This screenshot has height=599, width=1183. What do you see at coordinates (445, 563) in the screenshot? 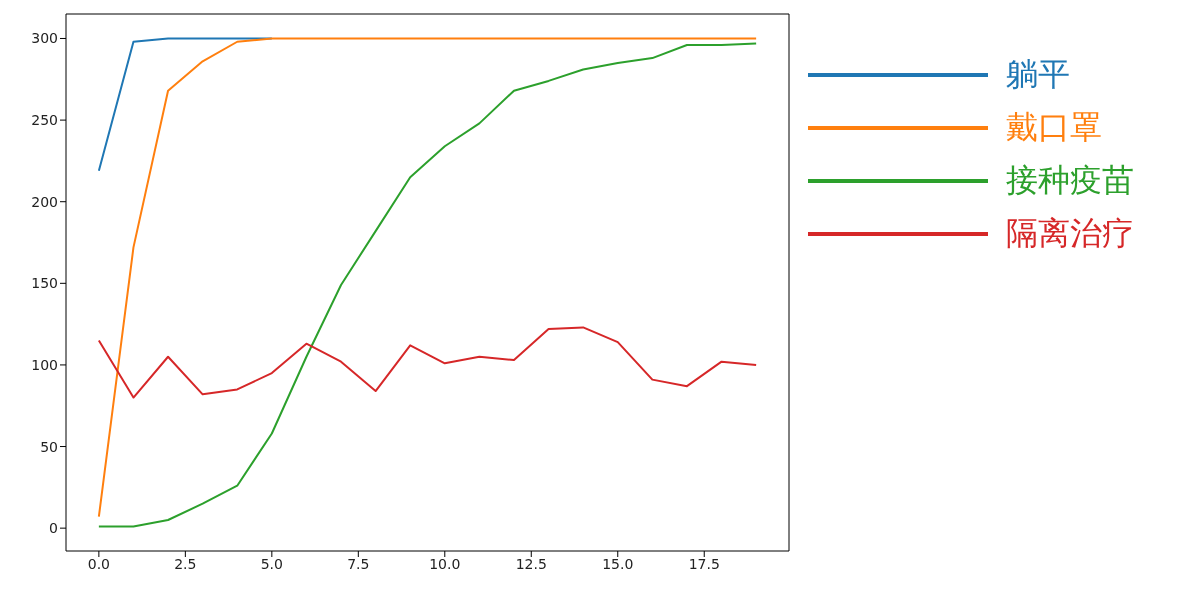
I see `x-tick-label: 10.0` at bounding box center [445, 563].